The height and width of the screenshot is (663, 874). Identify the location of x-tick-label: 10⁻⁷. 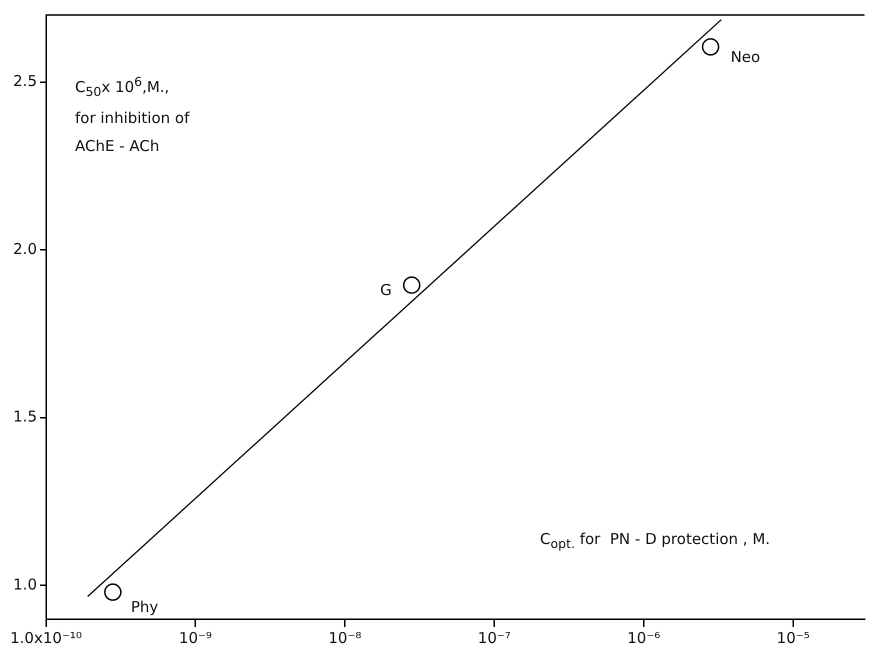
(494, 637).